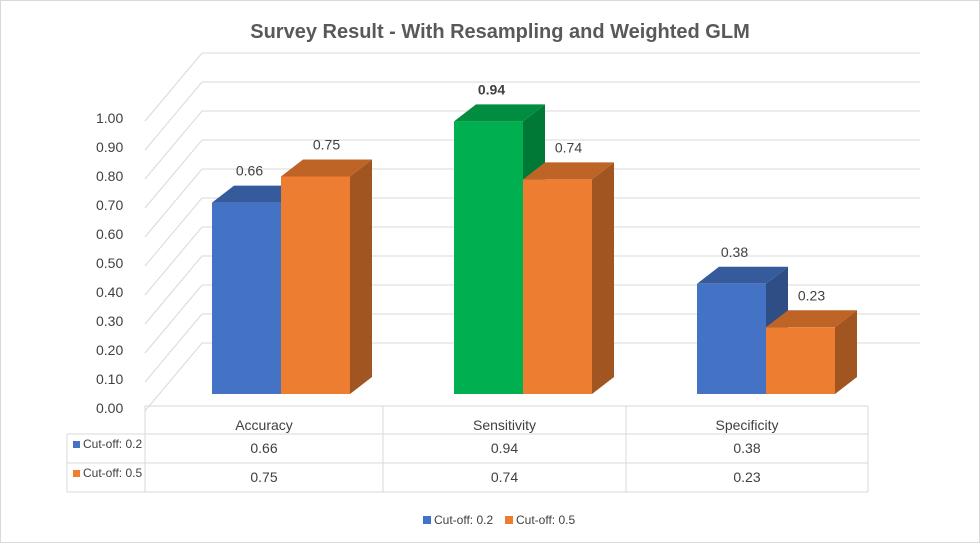  What do you see at coordinates (109, 292) in the screenshot?
I see `y-tick-label: 0.40` at bounding box center [109, 292].